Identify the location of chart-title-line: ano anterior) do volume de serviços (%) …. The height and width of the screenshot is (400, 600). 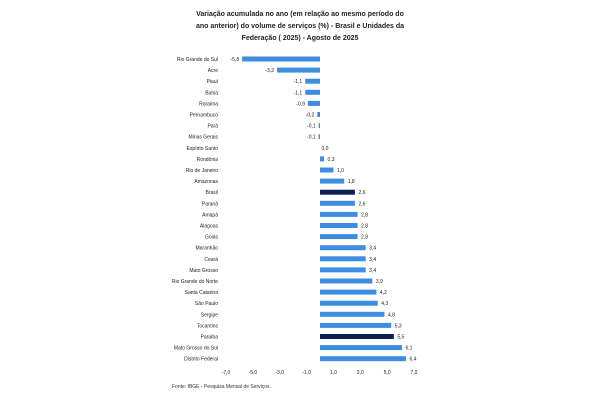
(300, 26).